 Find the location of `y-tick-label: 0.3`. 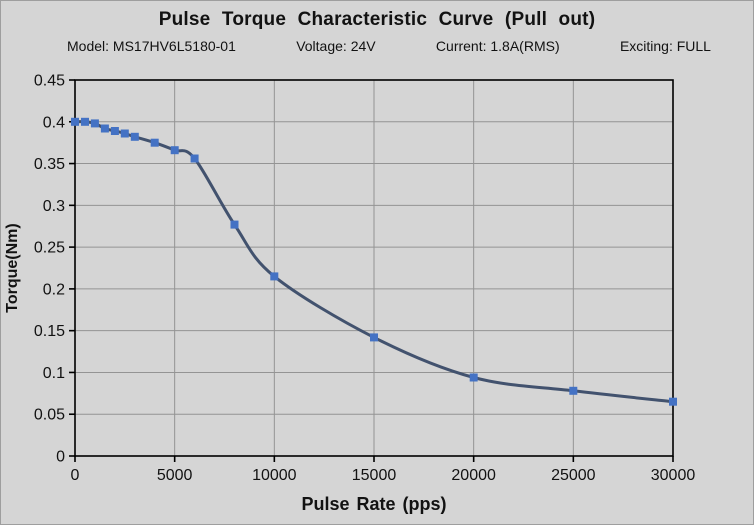

y-tick-label: 0.3 is located at coordinates (54, 206).